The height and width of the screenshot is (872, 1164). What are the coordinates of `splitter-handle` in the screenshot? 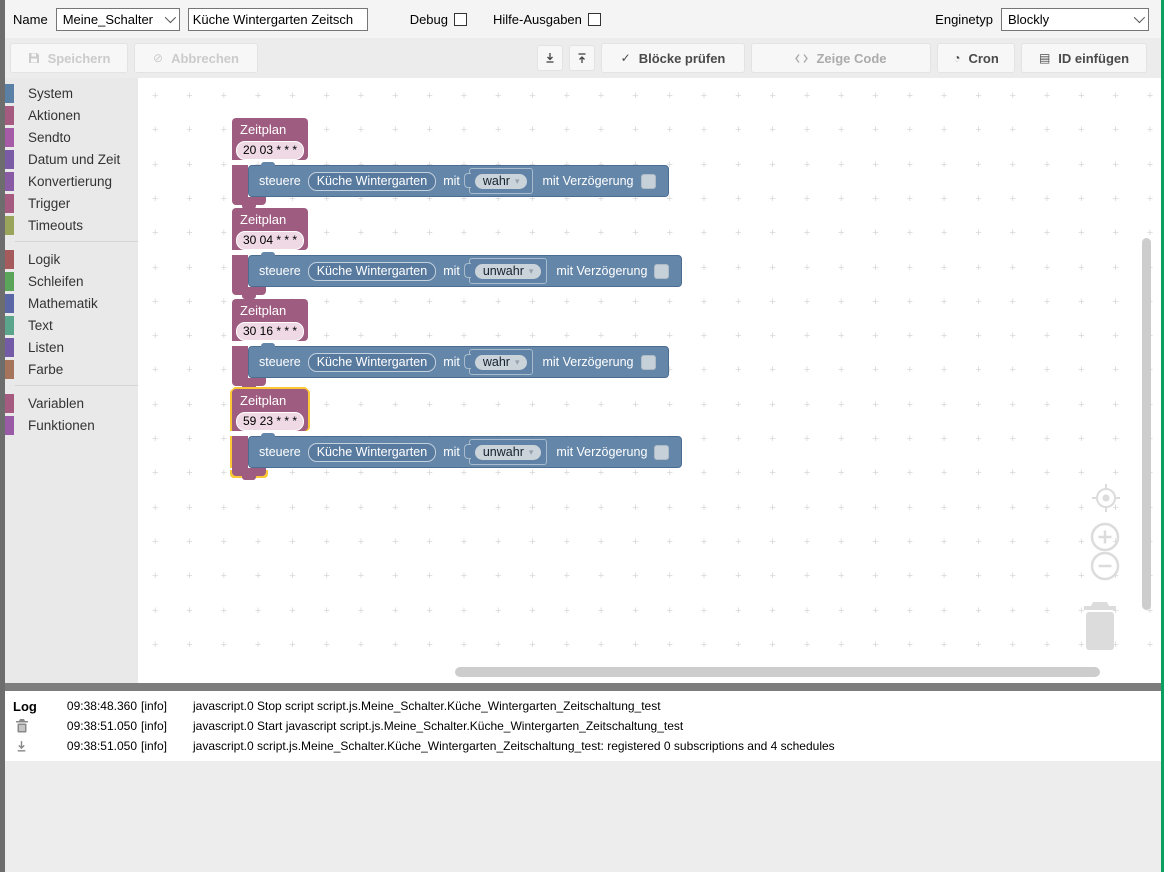 It's located at (583, 687).